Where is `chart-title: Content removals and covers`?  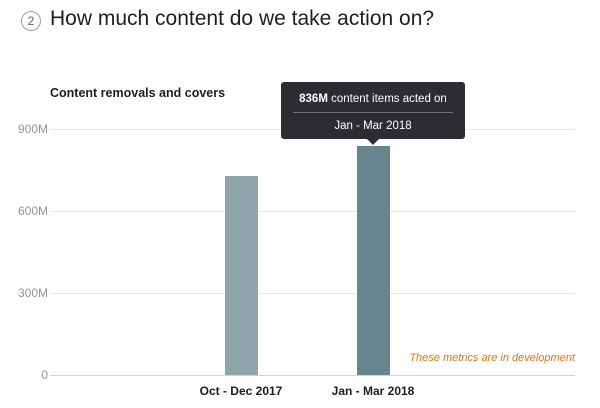
chart-title: Content removals and covers is located at coordinates (138, 93).